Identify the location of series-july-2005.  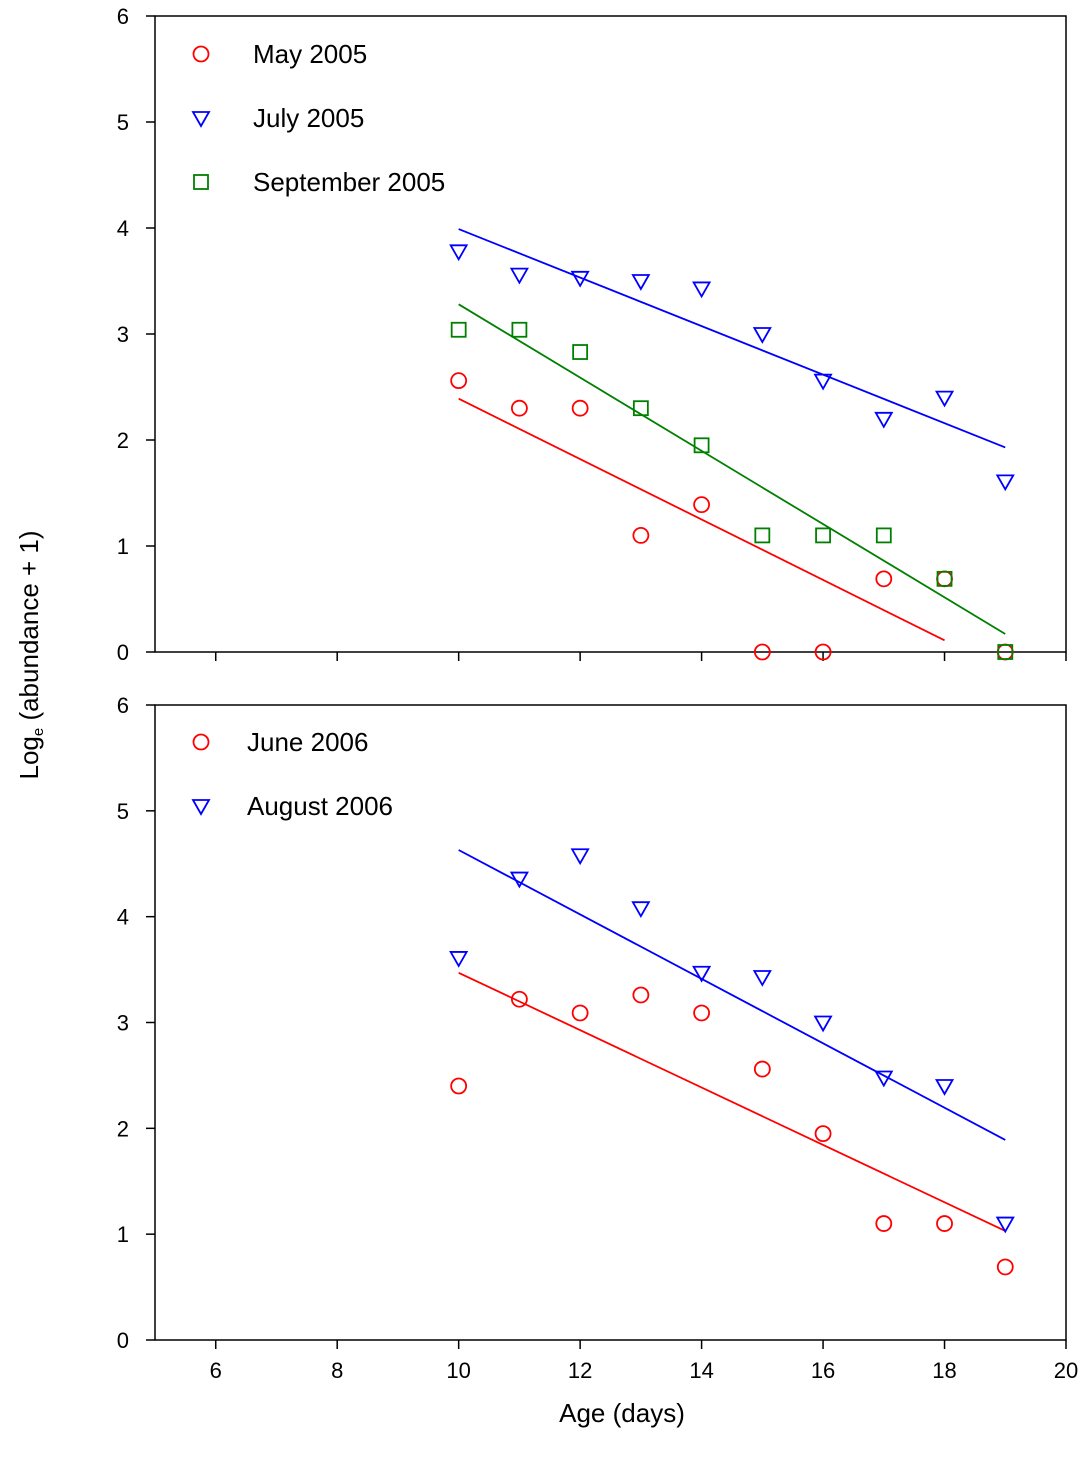
(732, 360).